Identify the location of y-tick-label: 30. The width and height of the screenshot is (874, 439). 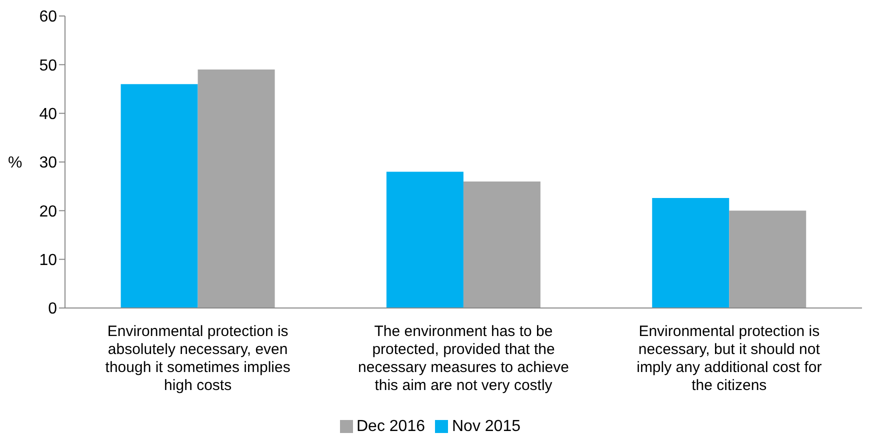
(48, 163).